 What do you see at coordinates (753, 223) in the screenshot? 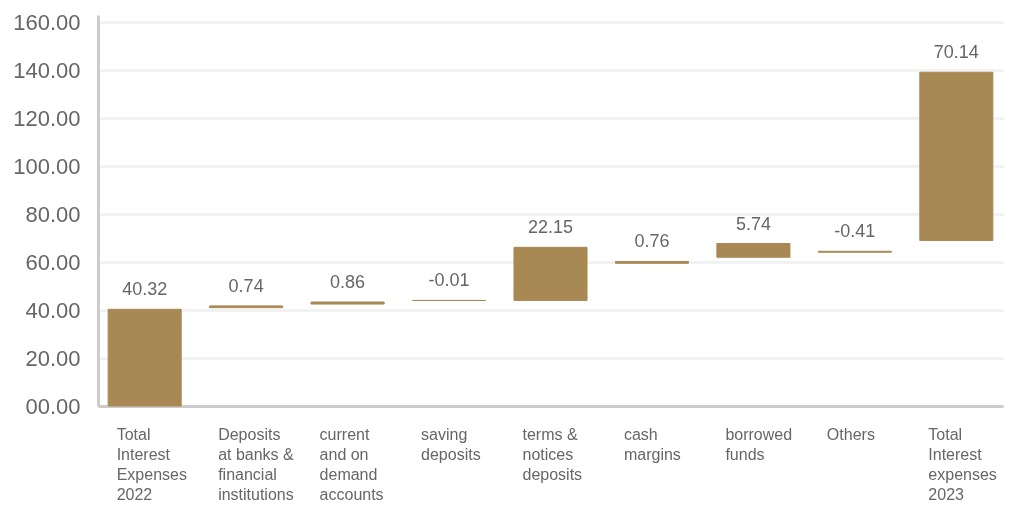
I see `data-label: 5.74` at bounding box center [753, 223].